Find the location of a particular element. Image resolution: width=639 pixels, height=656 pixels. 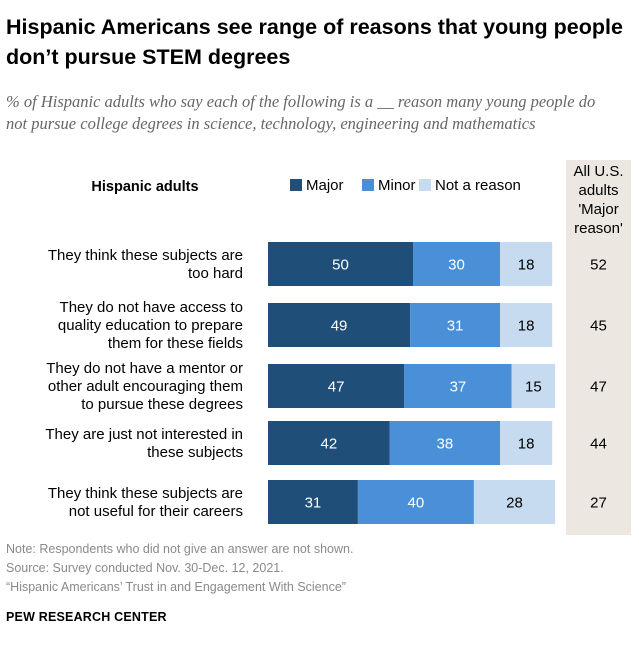

data-label: 40 is located at coordinates (416, 503).